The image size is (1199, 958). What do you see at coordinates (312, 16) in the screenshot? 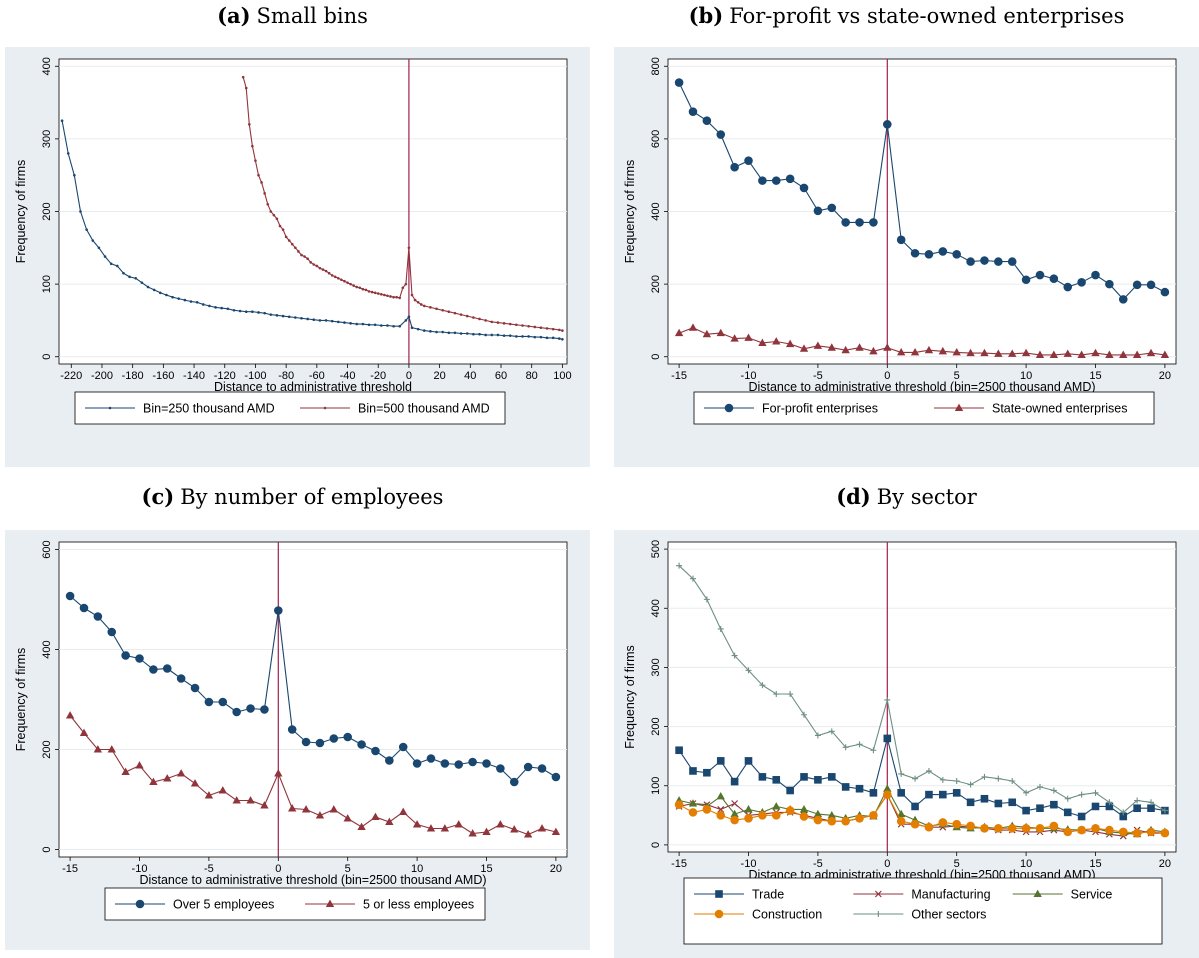
I see `panel-a-title-text: Small bins` at bounding box center [312, 16].